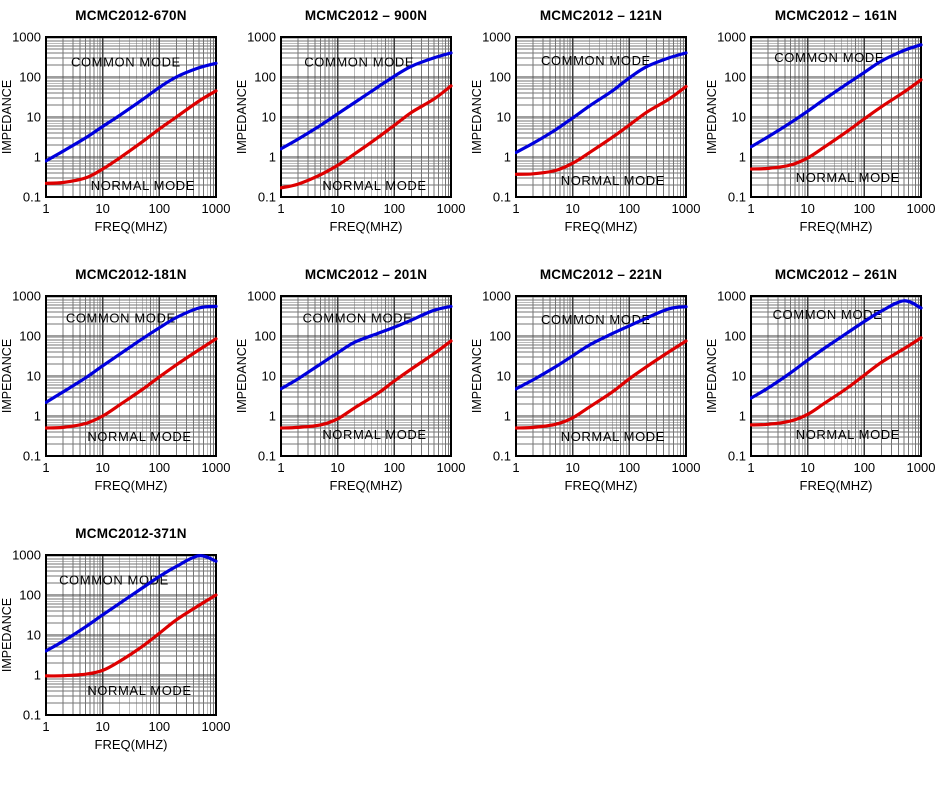  Describe the element at coordinates (131, 274) in the screenshot. I see `chart-title: MCMC2012-181N` at that location.